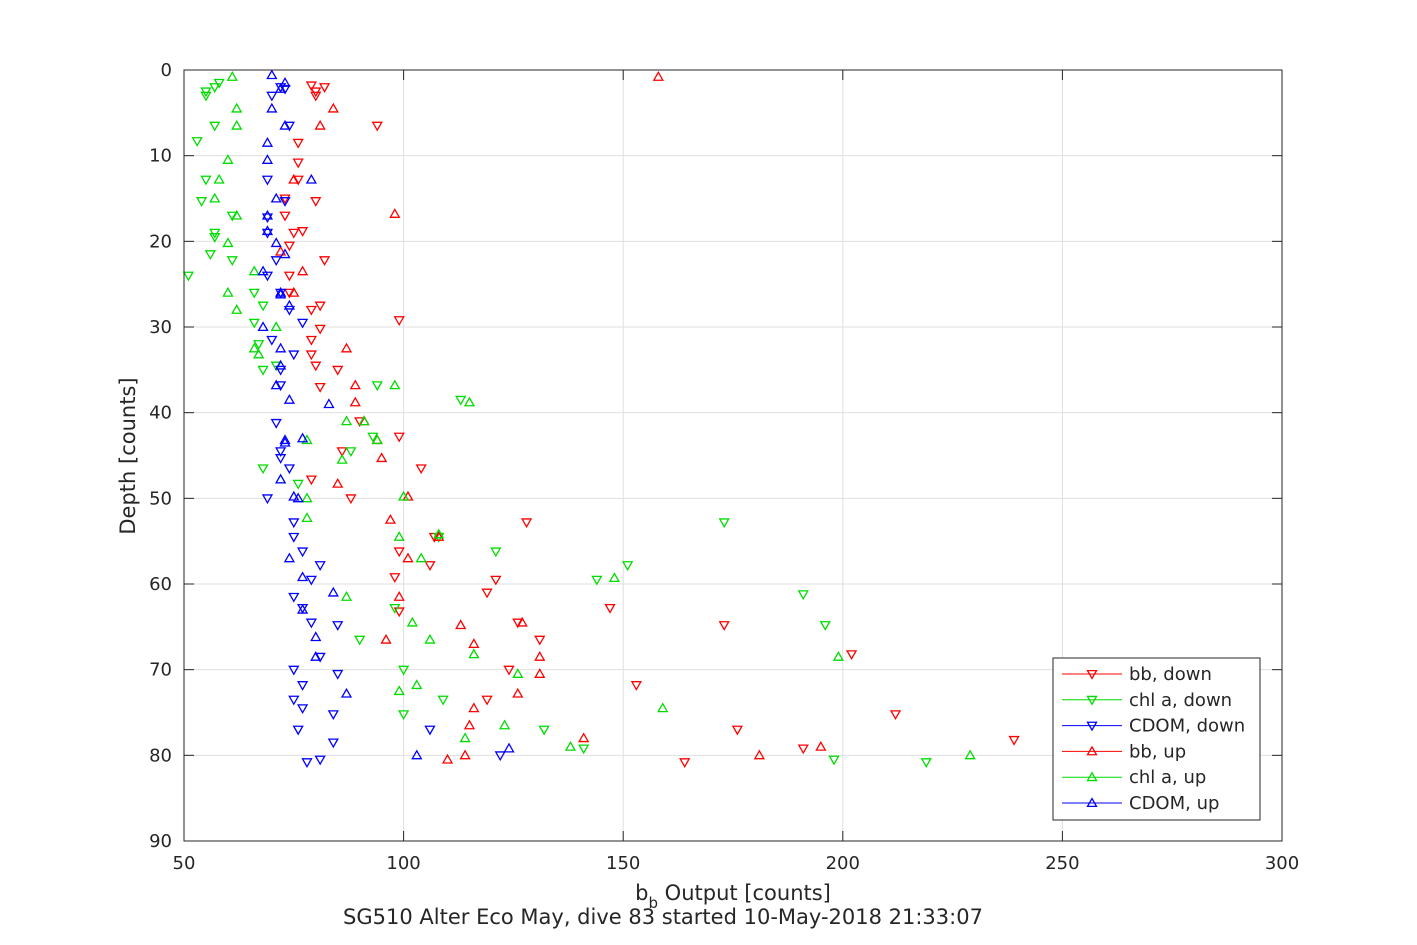 The image size is (1417, 945). I want to click on legend-label: chl a, down, so click(1180, 700).